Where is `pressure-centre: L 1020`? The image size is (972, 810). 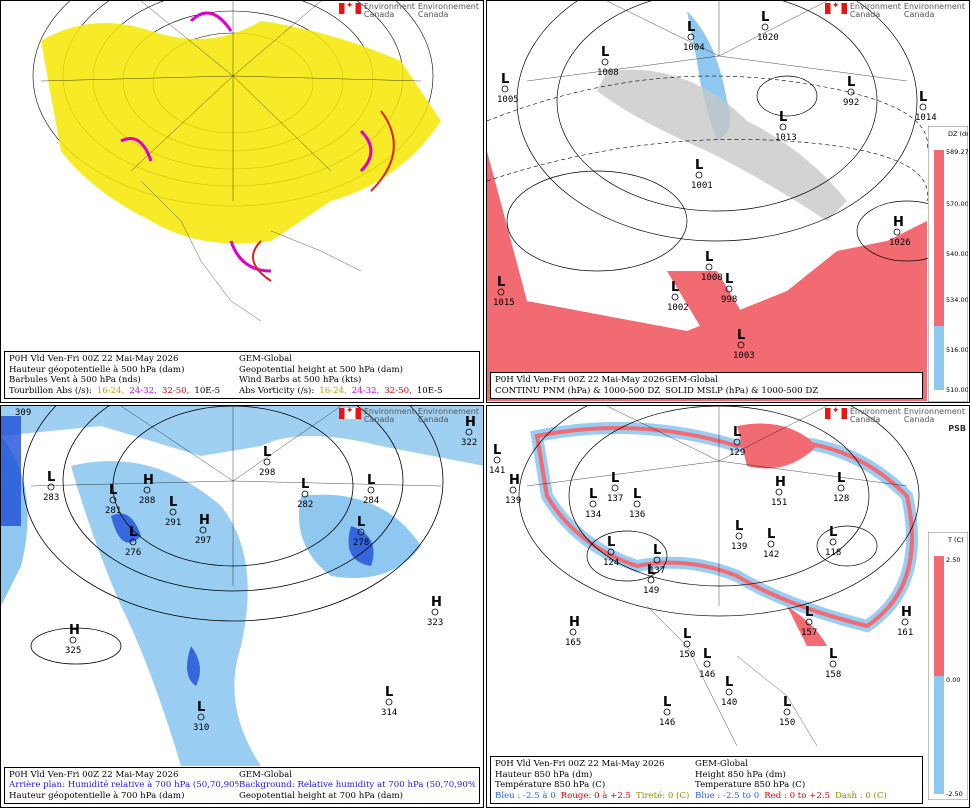
pressure-centre: L 1020 is located at coordinates (768, 26).